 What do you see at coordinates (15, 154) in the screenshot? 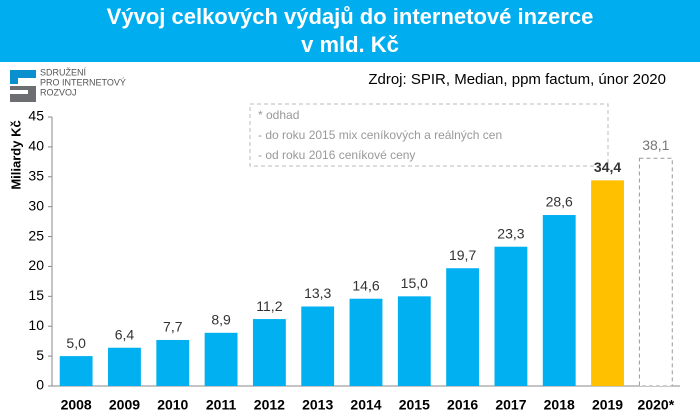
I see `y-axis-label: Miliardy Kč` at bounding box center [15, 154].